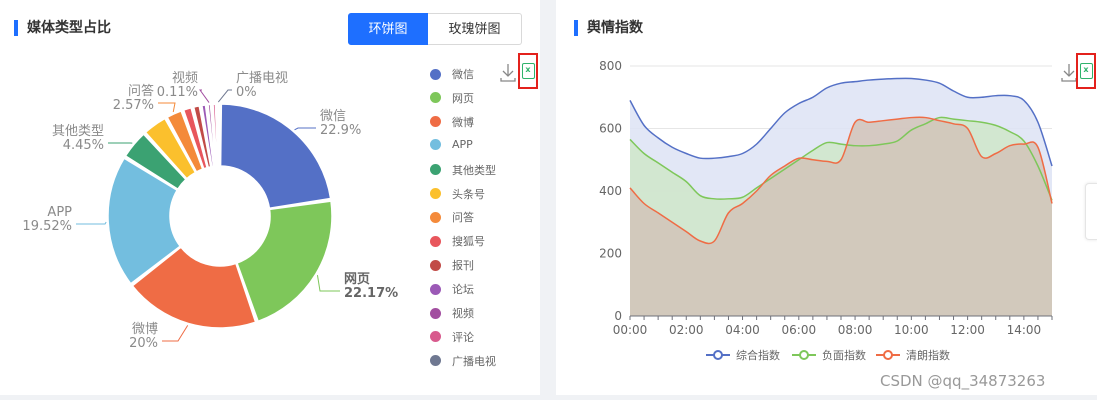 Image resolution: width=1097 pixels, height=400 pixels. What do you see at coordinates (371, 293) in the screenshot?
I see `pie-label-value-1: 22.17%` at bounding box center [371, 293].